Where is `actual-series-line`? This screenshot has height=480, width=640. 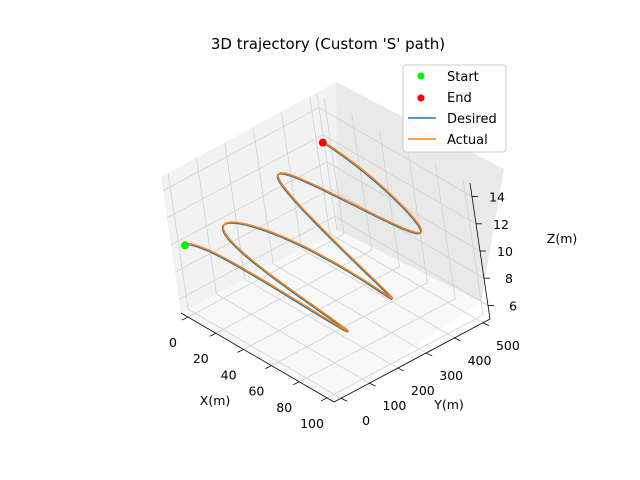 actual-series-line is located at coordinates (304, 236).